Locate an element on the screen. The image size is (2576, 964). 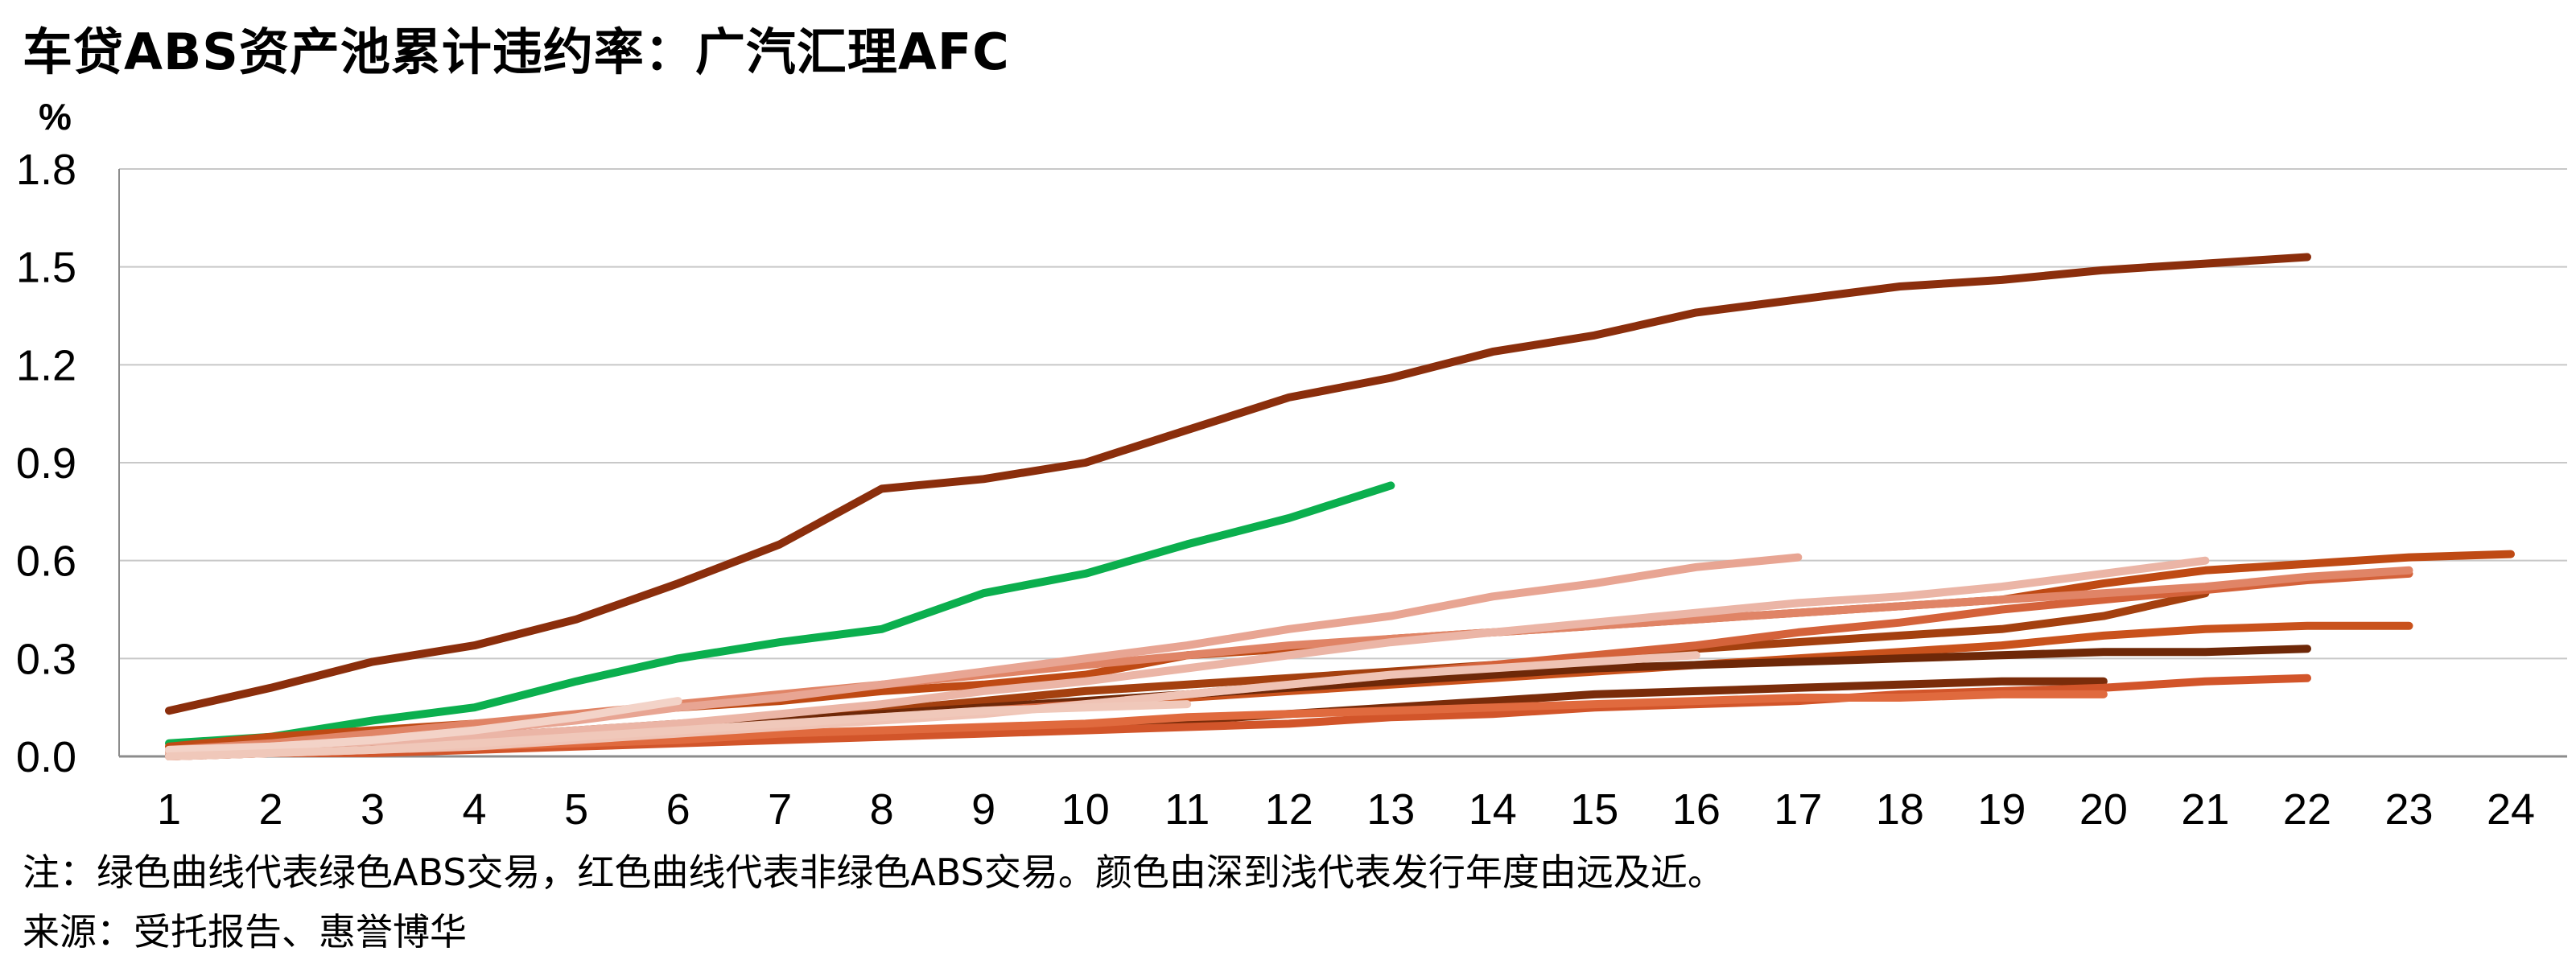
x-tick-label: 19 is located at coordinates (2001, 810).